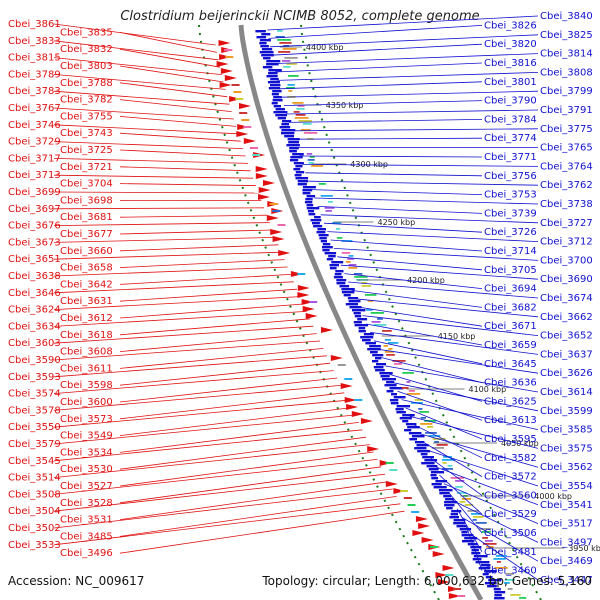 Image resolution: width=600 pixels, height=600 pixels. Describe the element at coordinates (34, 175) in the screenshot. I see `forward-gene-label: Cbei_3713` at that location.